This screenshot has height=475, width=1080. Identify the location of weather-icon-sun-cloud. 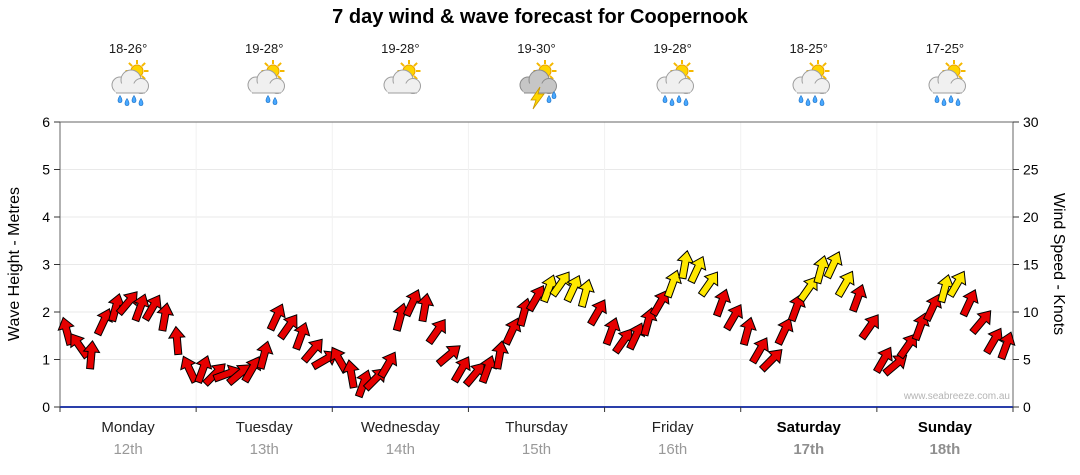
(400, 86).